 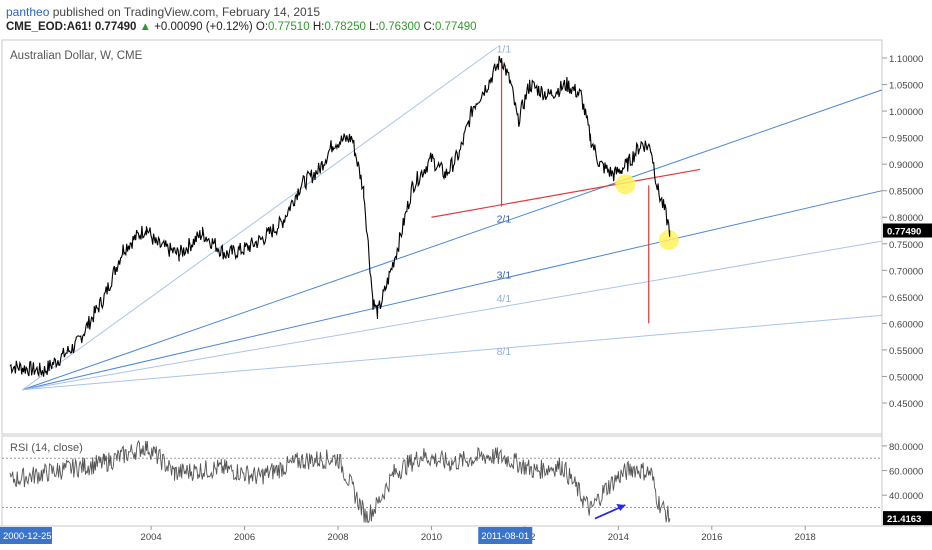 I want to click on close-label: C:, so click(x=429, y=27).